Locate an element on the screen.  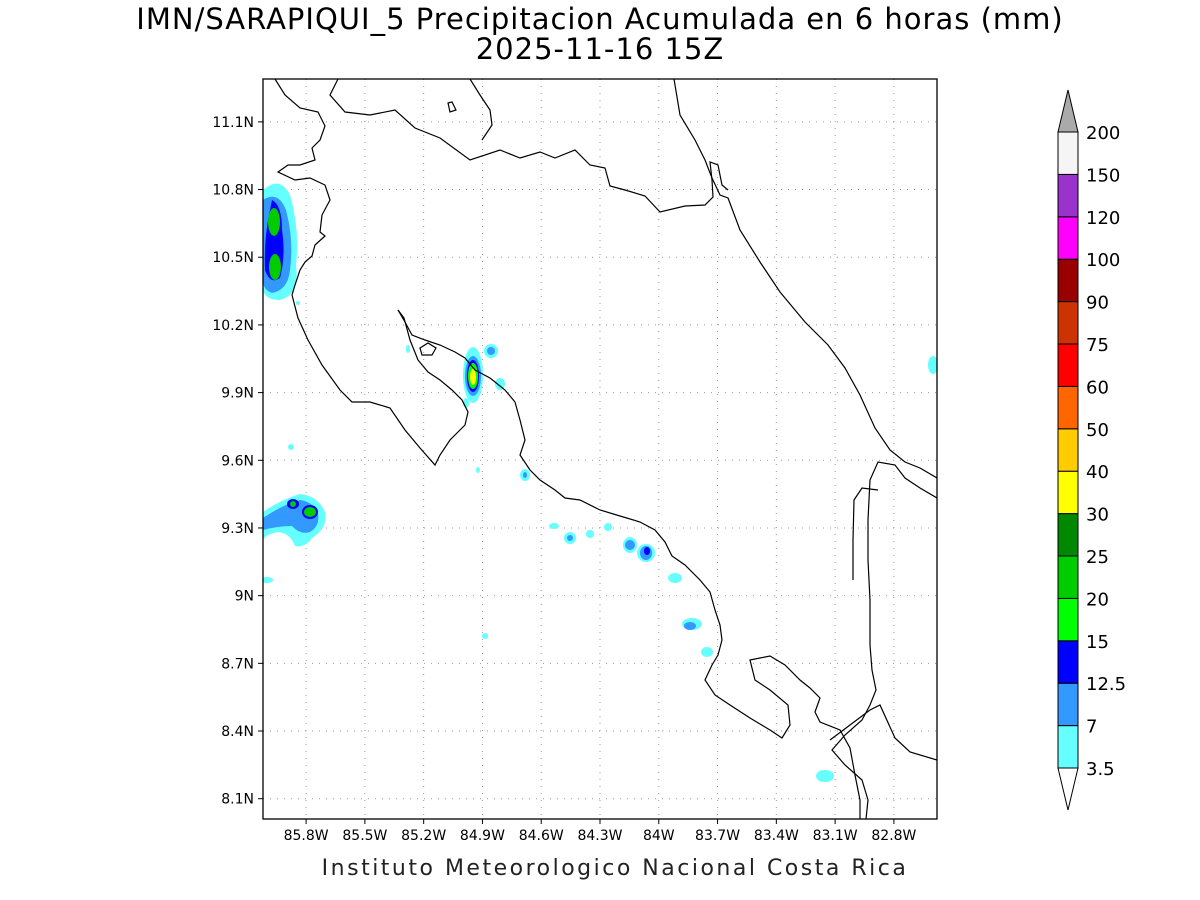
lat-tick-label: 9.9N is located at coordinates (237, 394).